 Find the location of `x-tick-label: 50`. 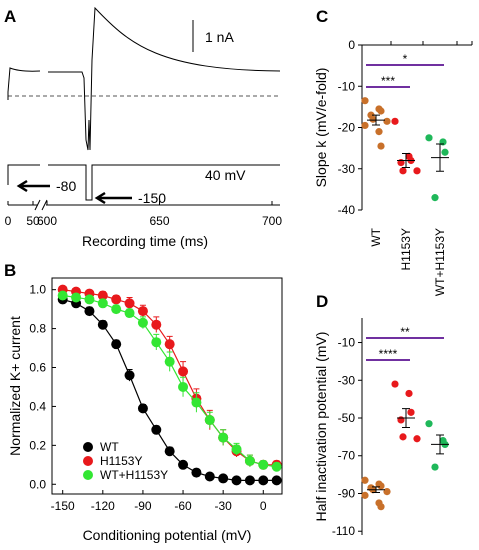

x-tick-label: 50 is located at coordinates (33, 221).